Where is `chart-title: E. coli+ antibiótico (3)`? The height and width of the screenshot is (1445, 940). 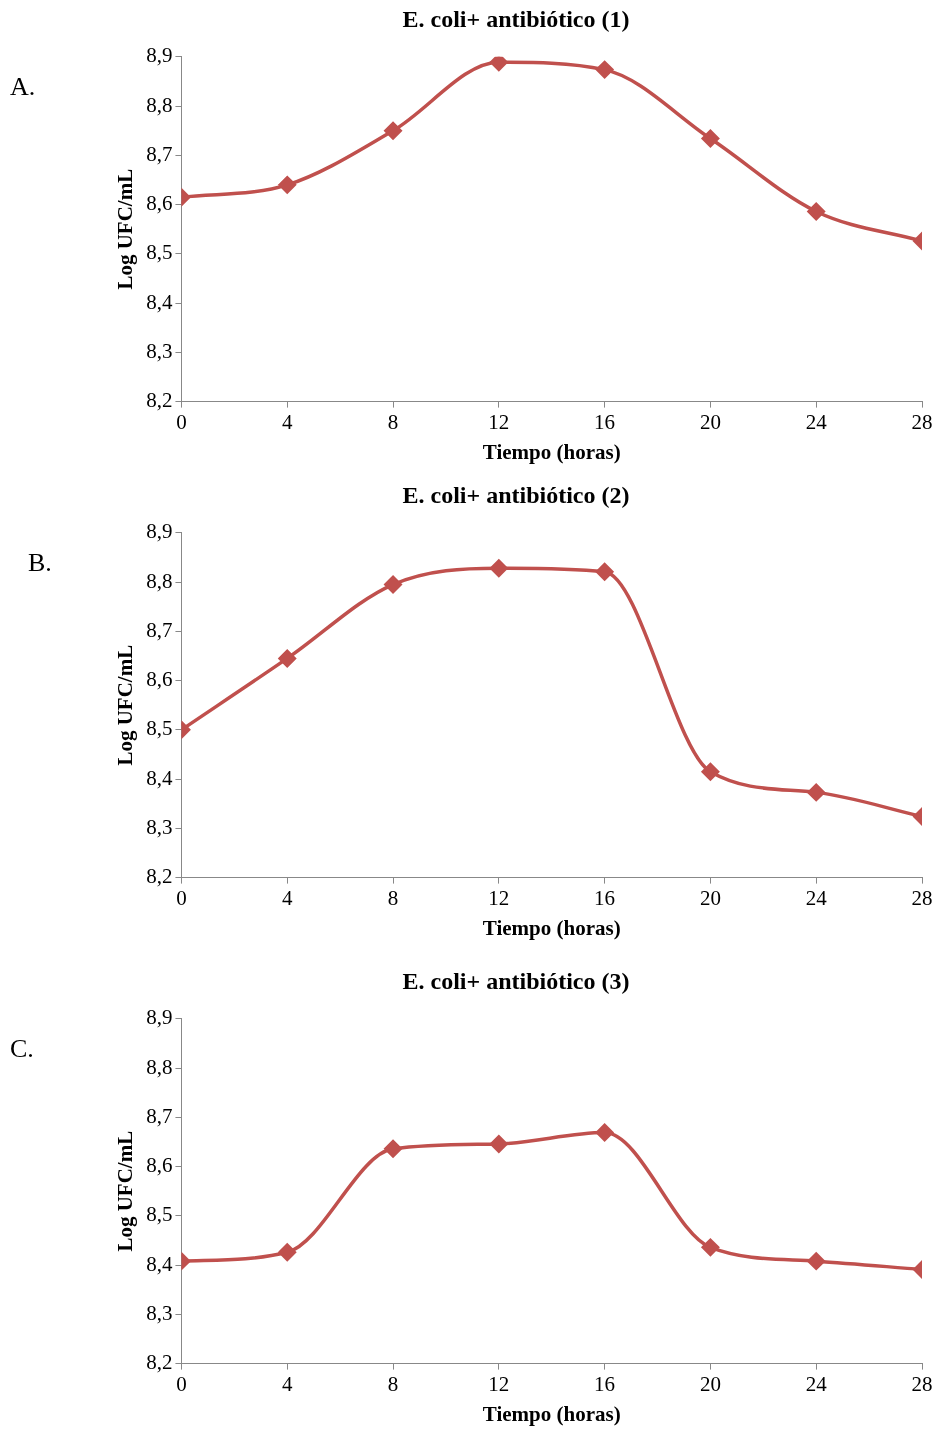 chart-title: E. coli+ antibiótico (3) is located at coordinates (516, 980).